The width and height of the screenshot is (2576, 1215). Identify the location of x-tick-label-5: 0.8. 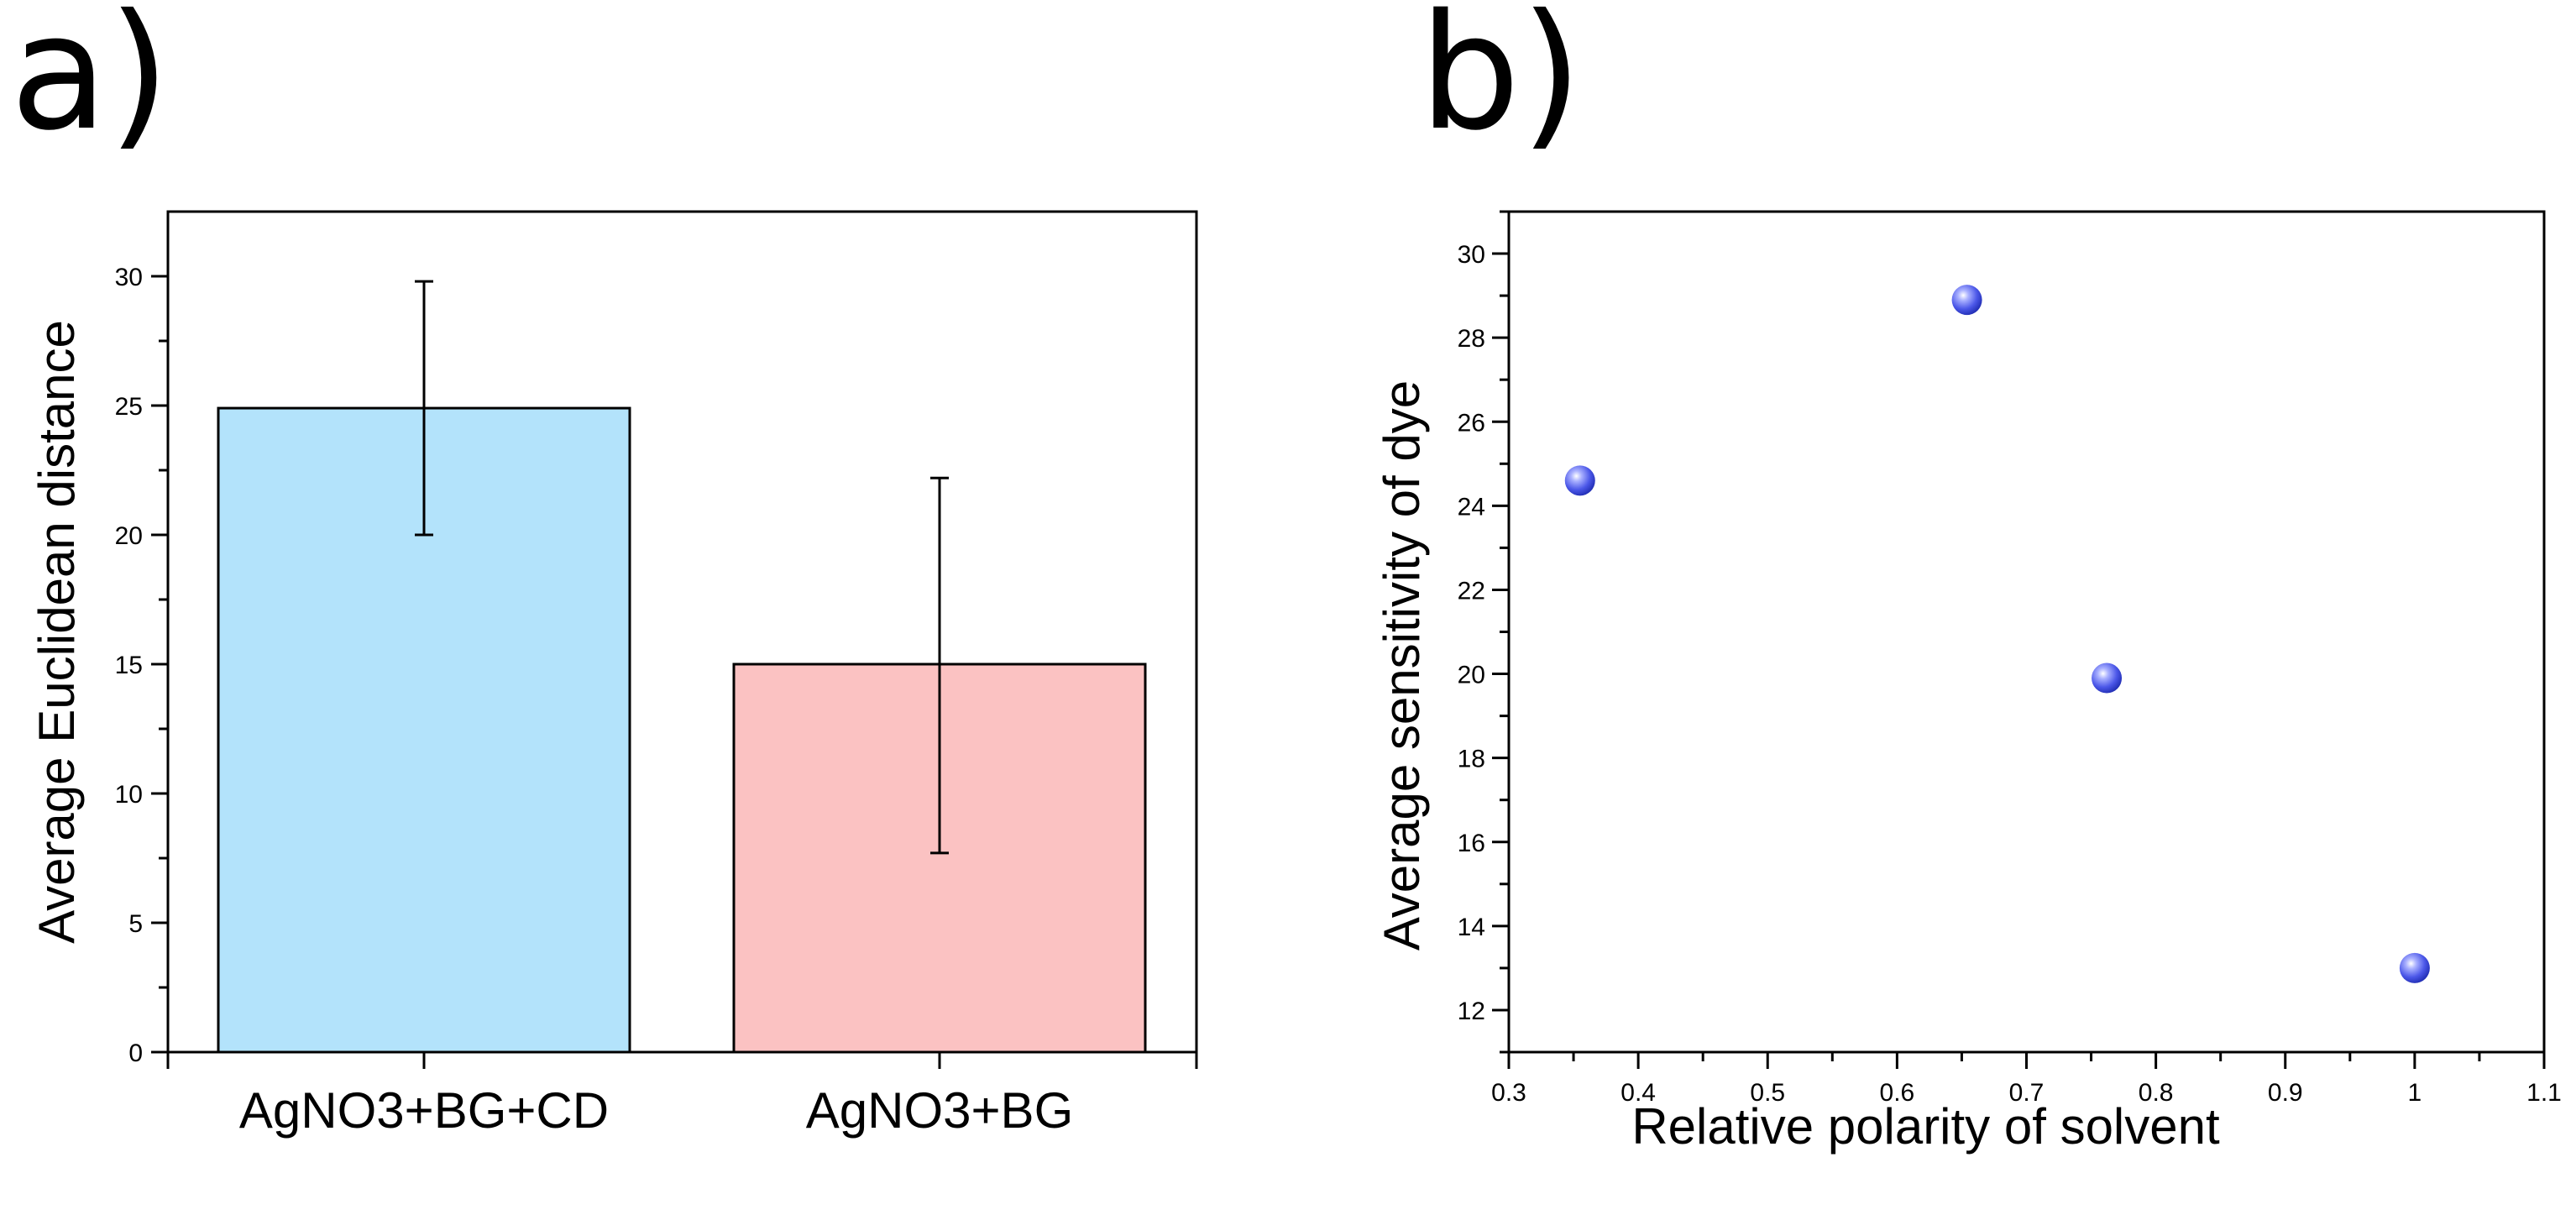
(2156, 1093).